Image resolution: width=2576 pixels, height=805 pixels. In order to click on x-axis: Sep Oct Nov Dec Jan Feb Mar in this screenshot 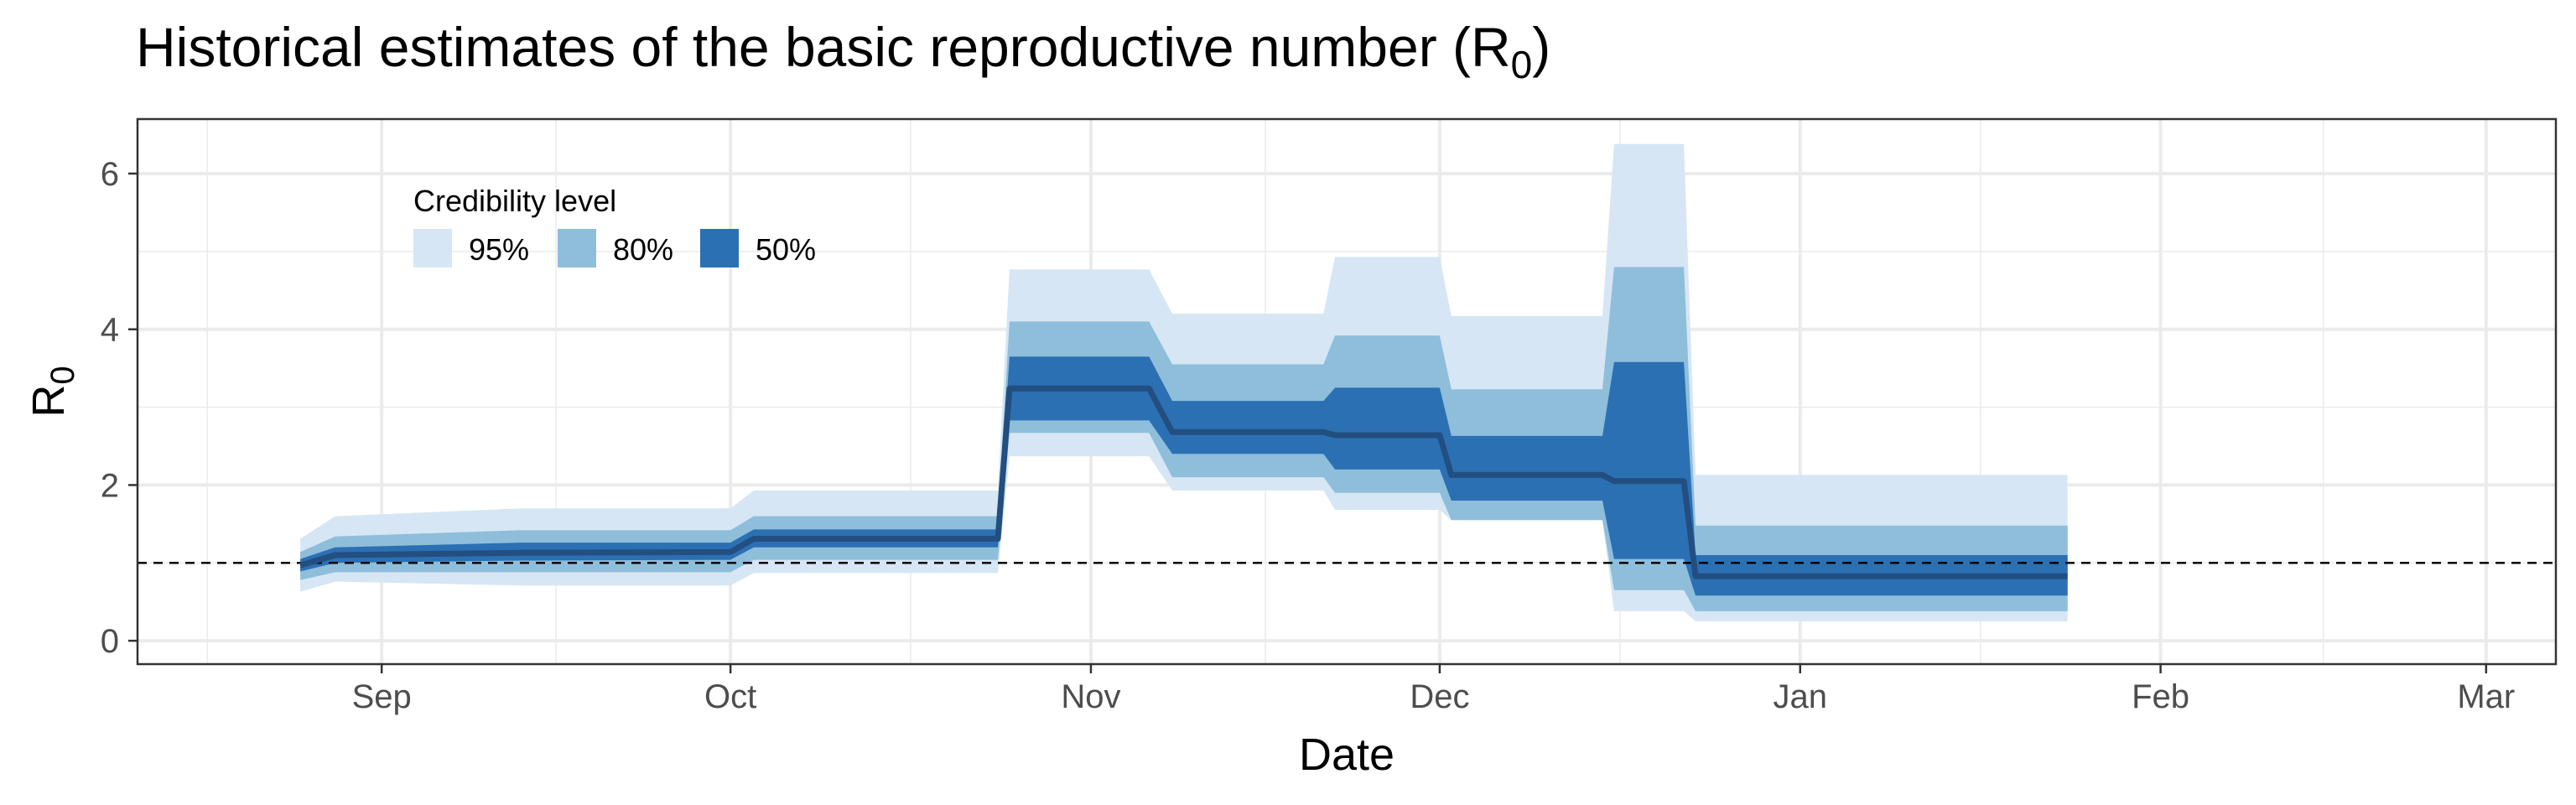, I will do `click(1433, 689)`.